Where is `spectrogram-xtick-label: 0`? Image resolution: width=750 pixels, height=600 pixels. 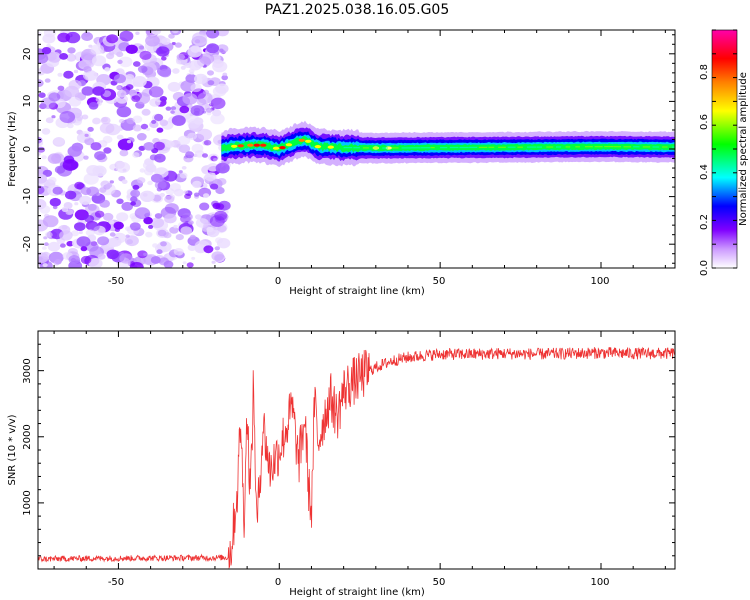
spectrogram-xtick-label: 0 is located at coordinates (278, 281).